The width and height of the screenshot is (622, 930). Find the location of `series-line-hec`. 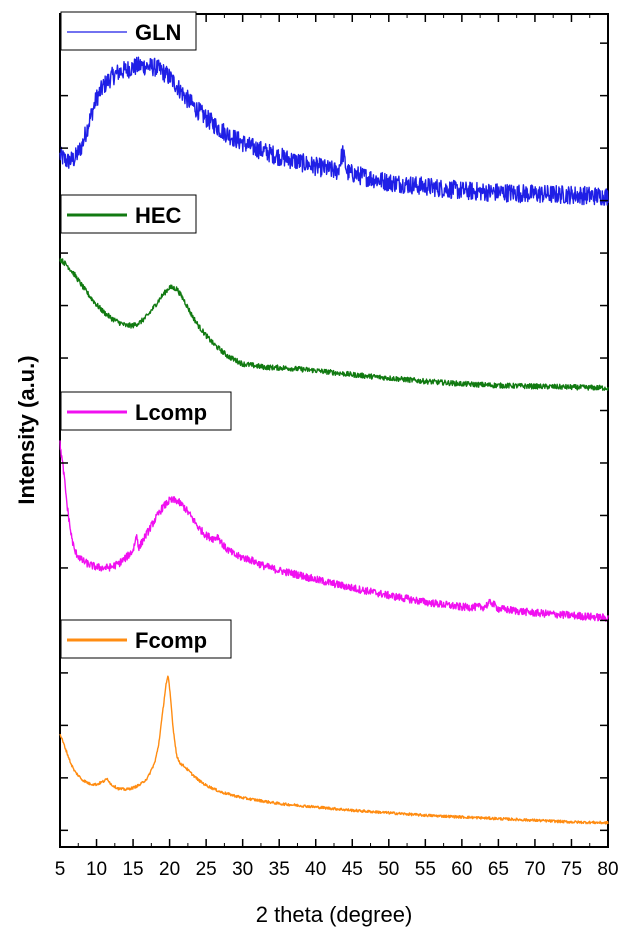

series-line-hec is located at coordinates (334, 324).